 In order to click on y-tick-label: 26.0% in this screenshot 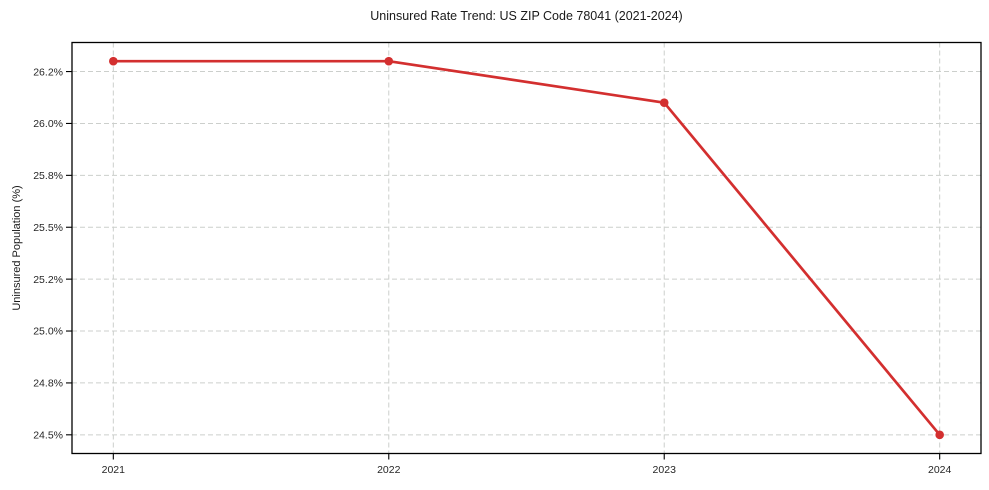, I will do `click(48, 124)`.